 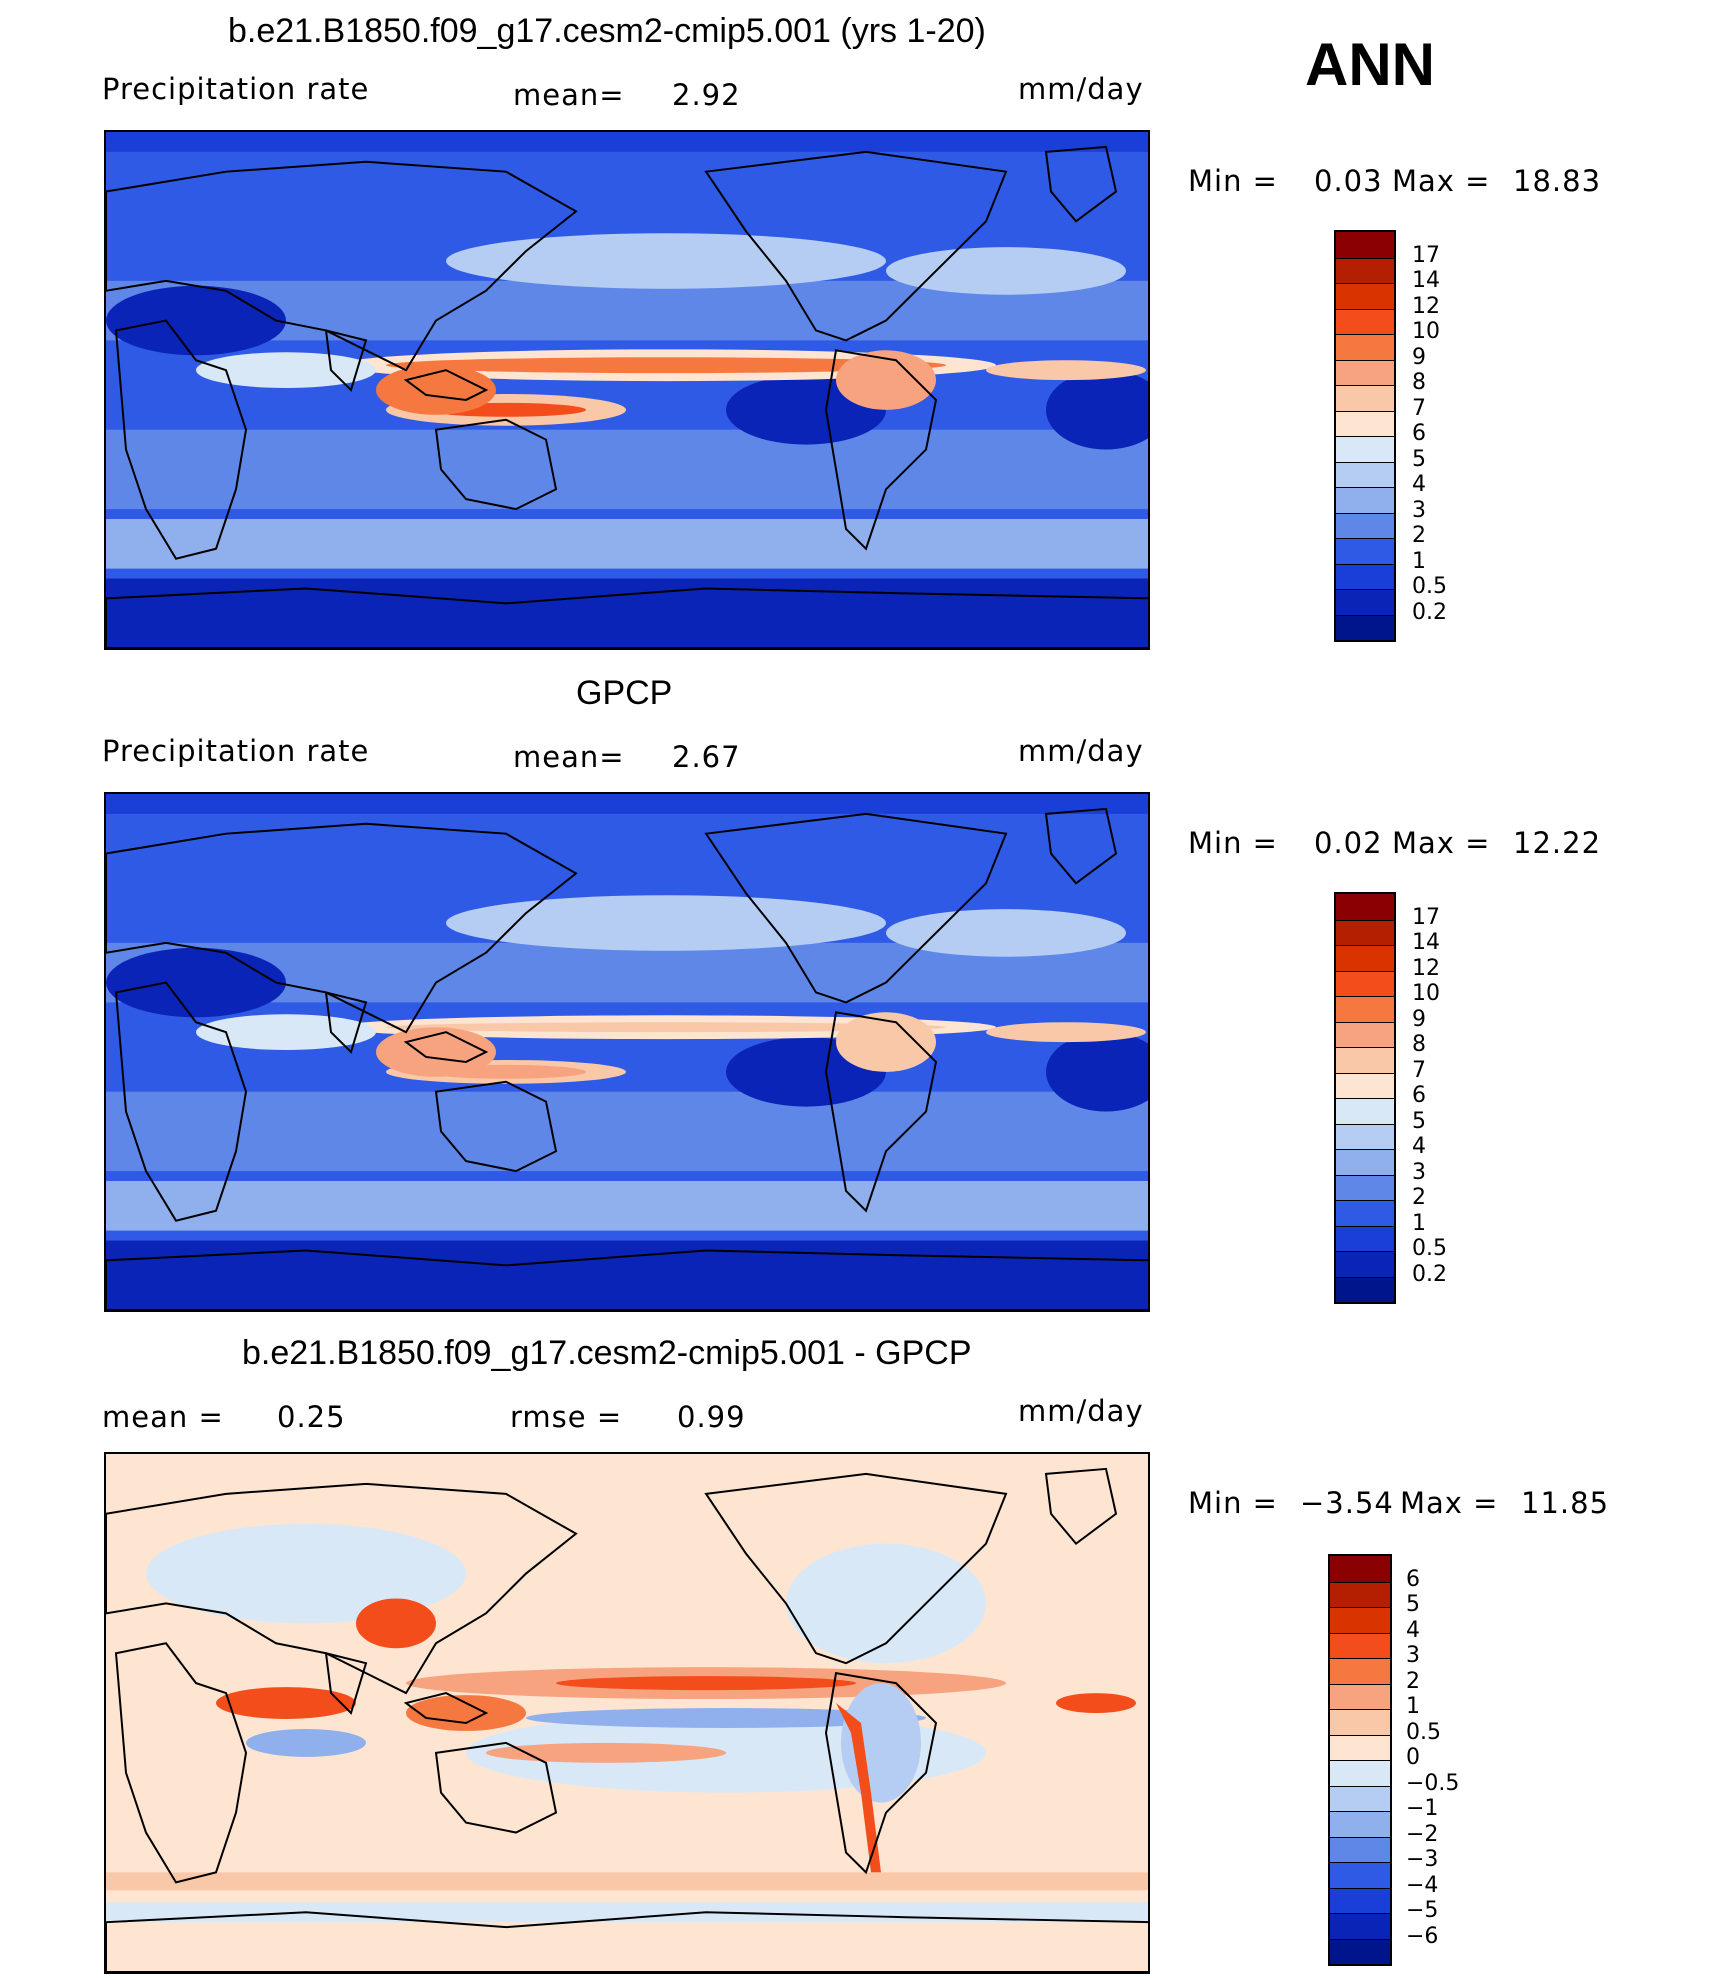 I want to click on panel-1-mean-value: 2.92, so click(x=706, y=95).